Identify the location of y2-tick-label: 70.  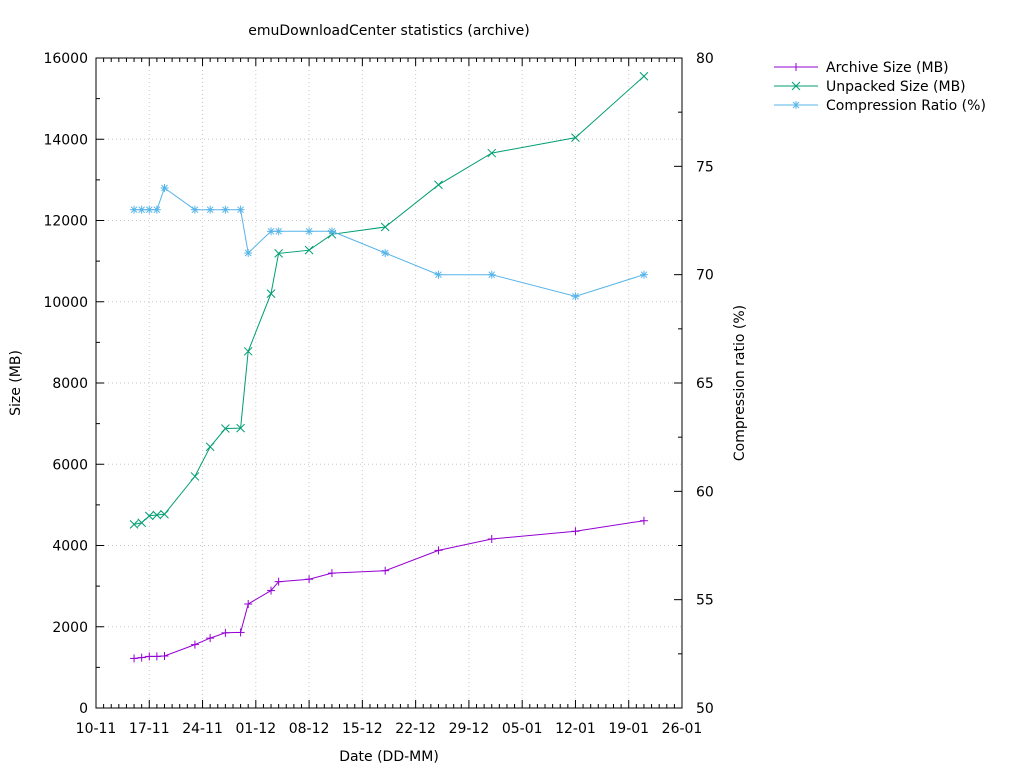
(705, 276).